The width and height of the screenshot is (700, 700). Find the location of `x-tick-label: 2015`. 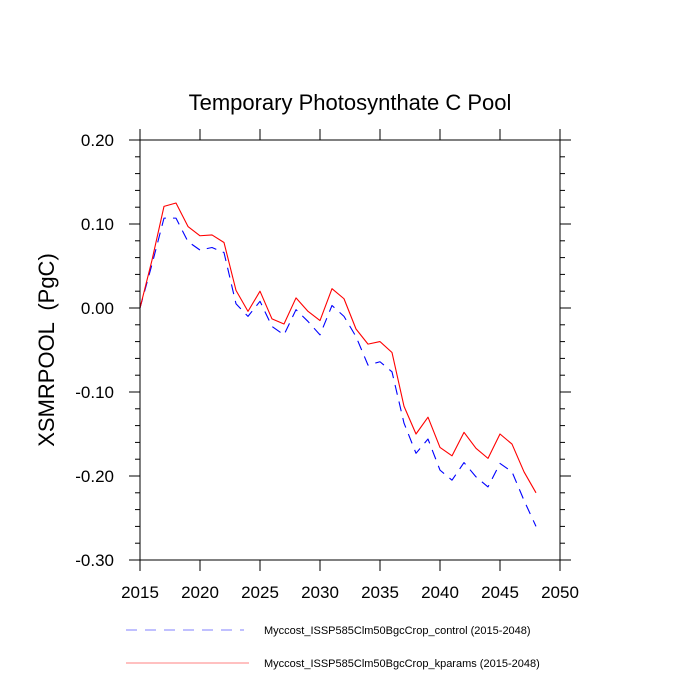

x-tick-label: 2015 is located at coordinates (140, 592).